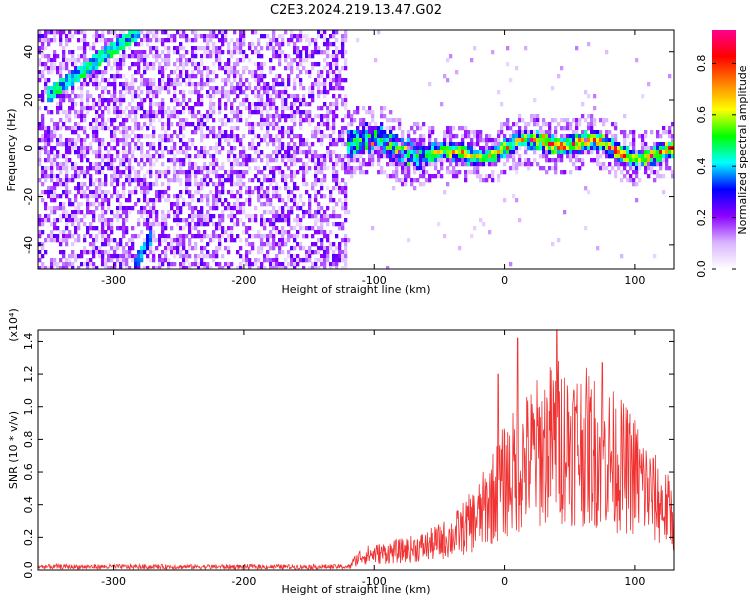 The image size is (750, 600). Describe the element at coordinates (28, 440) in the screenshot. I see `snr-ytick-label: 0.8` at that location.